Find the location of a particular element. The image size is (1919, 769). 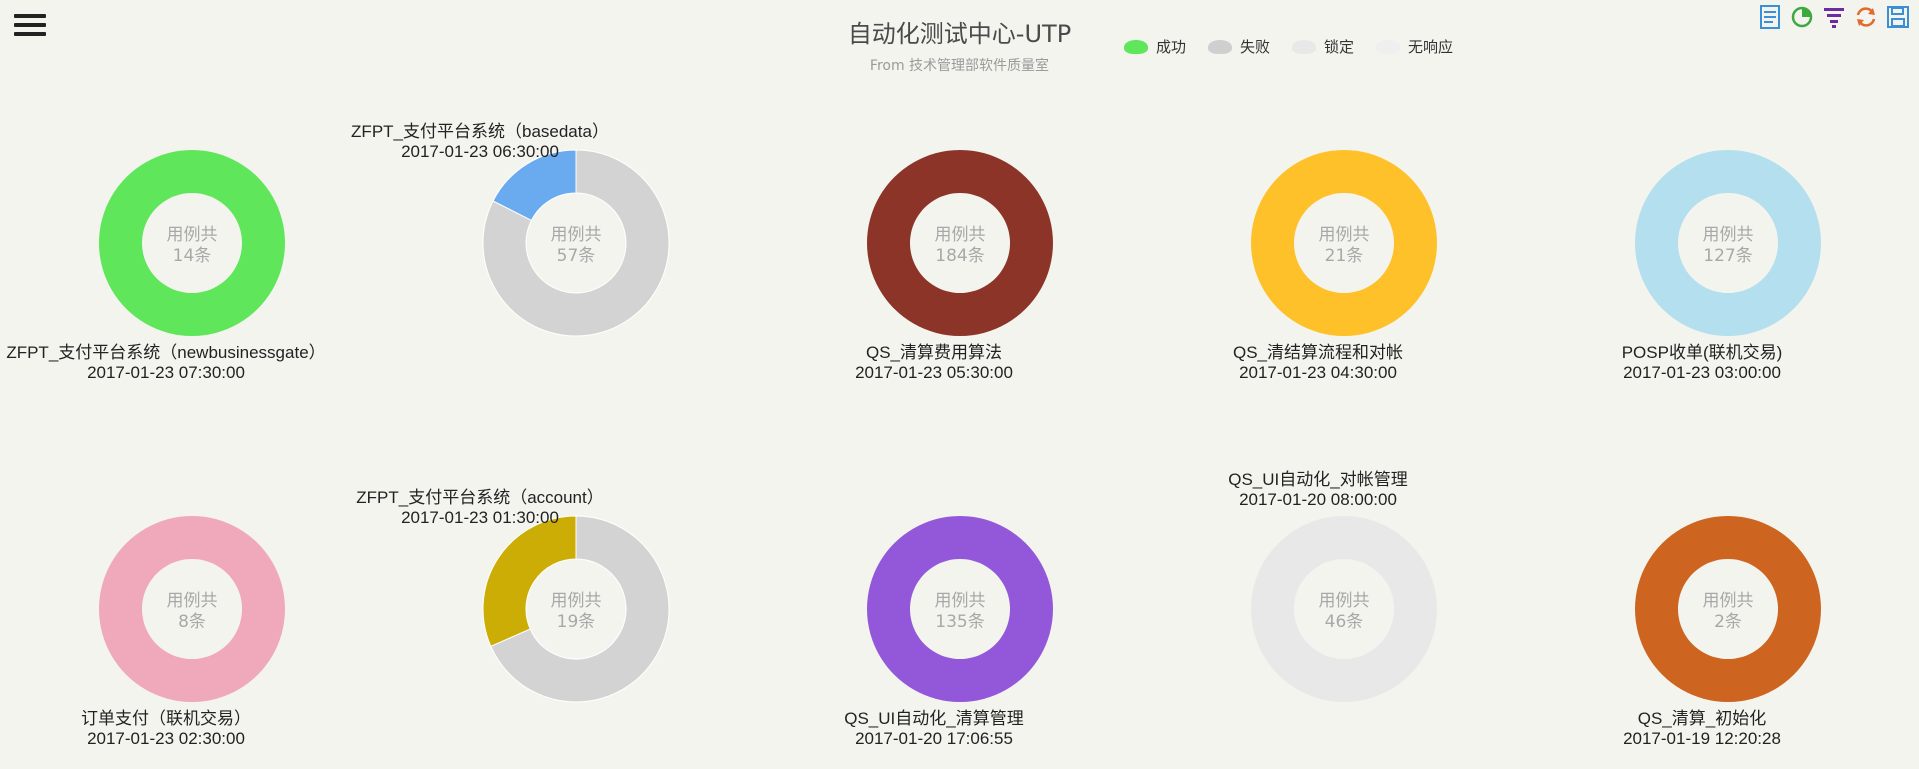

donut-center-total: 57条 is located at coordinates (576, 256).